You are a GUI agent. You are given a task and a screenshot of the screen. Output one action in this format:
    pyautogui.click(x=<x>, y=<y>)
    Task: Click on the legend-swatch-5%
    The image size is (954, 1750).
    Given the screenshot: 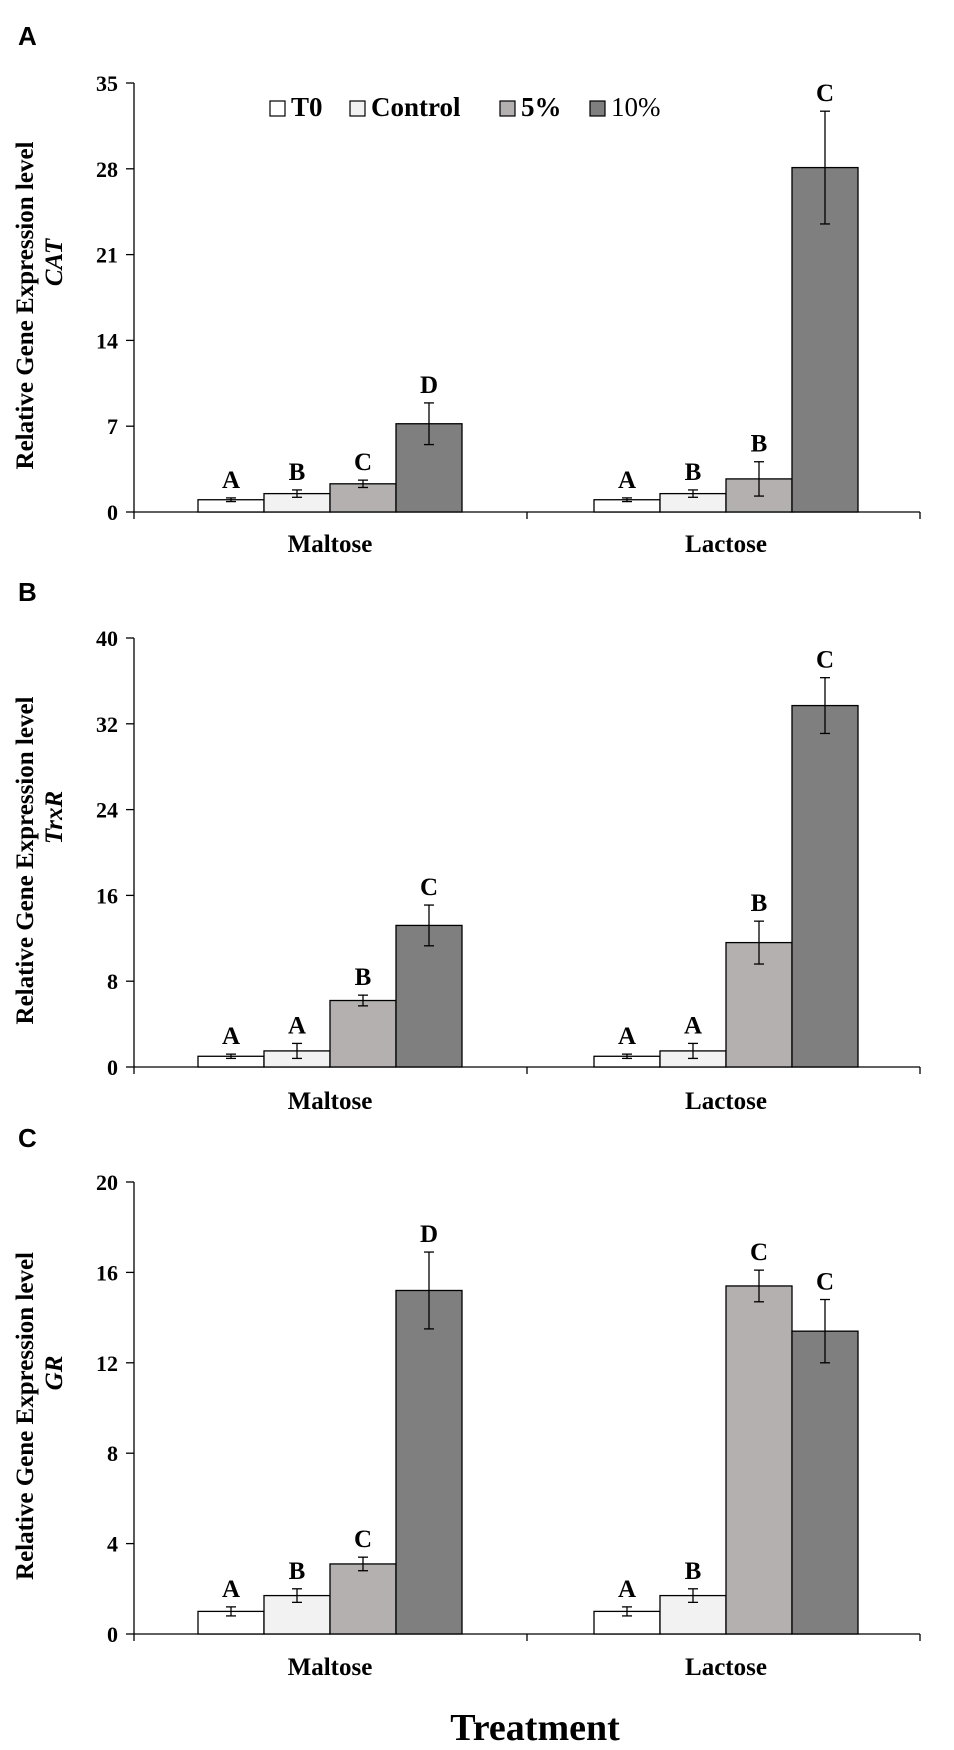 What is the action you would take?
    pyautogui.click(x=507, y=108)
    